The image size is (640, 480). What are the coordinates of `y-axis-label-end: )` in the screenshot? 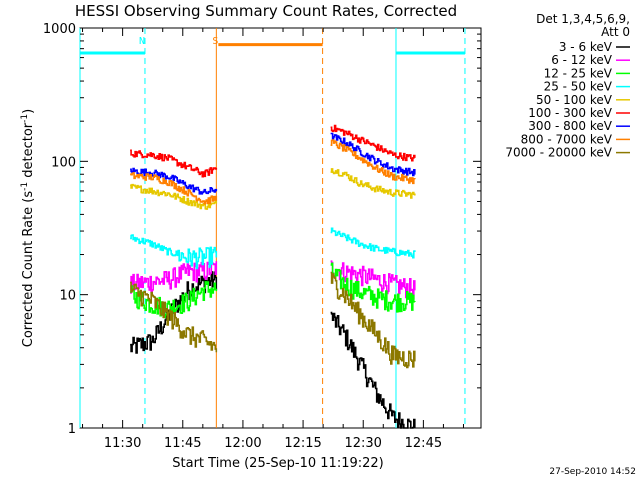 It's located at (28, 111).